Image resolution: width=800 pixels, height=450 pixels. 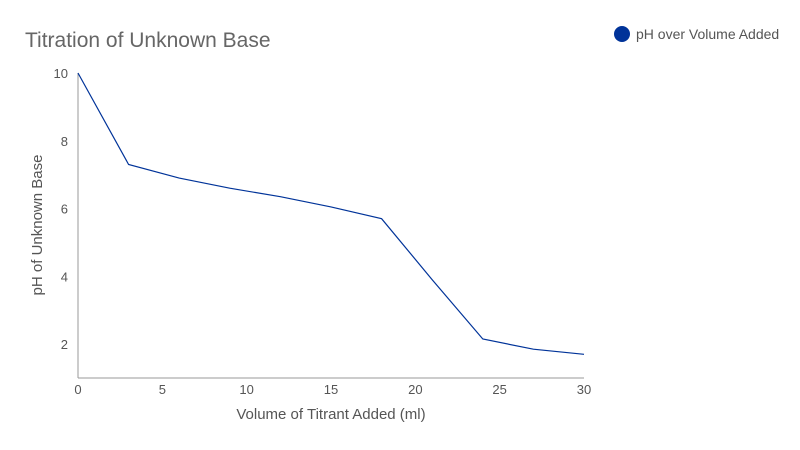 What do you see at coordinates (148, 40) in the screenshot?
I see `chart-title: Titration of Unknown Base` at bounding box center [148, 40].